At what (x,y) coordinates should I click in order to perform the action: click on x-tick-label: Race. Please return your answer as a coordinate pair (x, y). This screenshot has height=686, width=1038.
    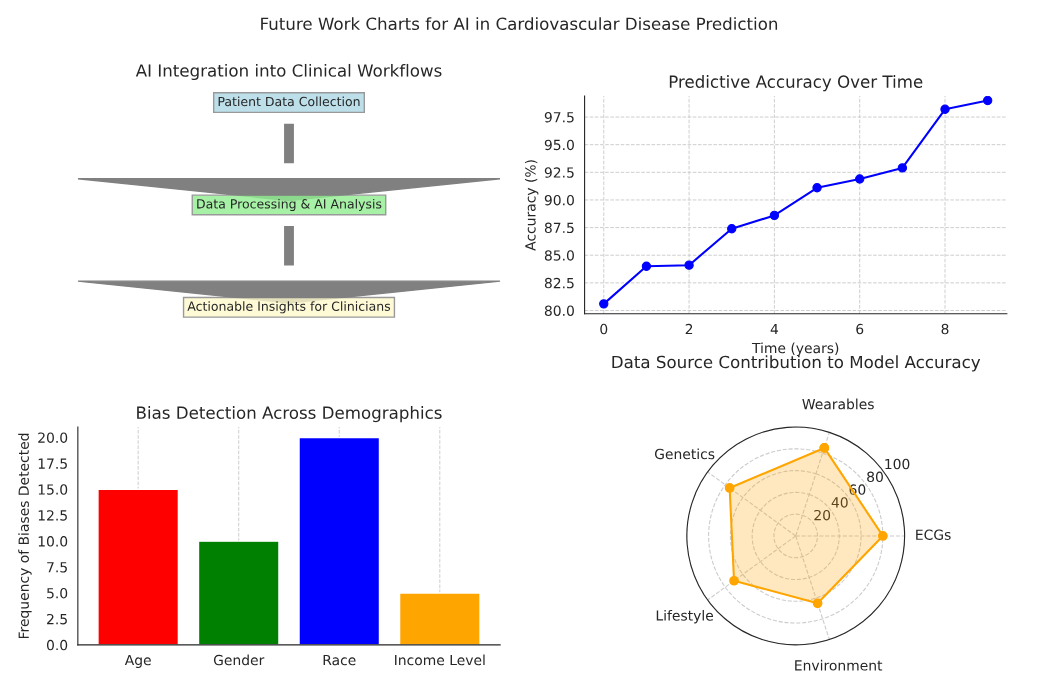
    Looking at the image, I should click on (339, 660).